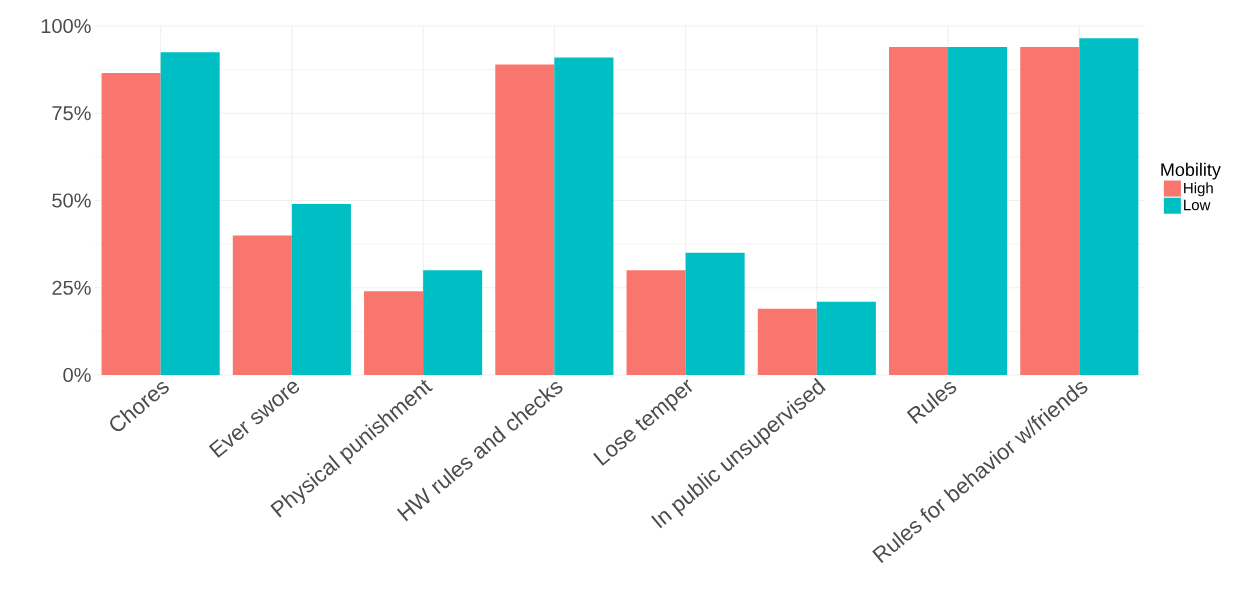  I want to click on y-tick-label: 25%, so click(71, 287).